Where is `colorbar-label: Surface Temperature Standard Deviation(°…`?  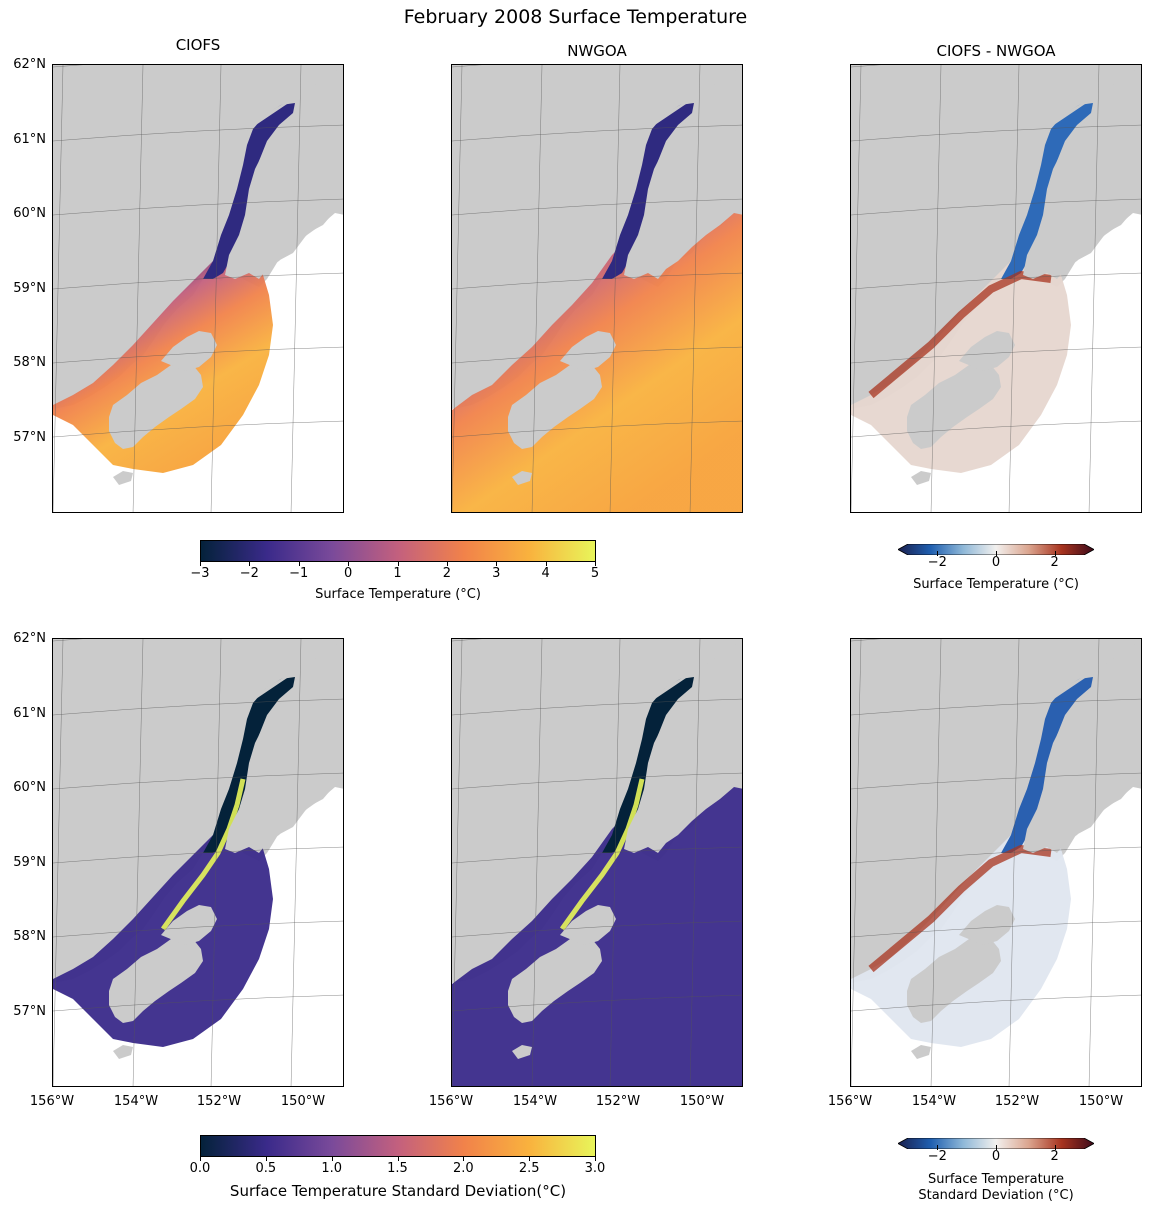
colorbar-label: Surface Temperature Standard Deviation(°… is located at coordinates (398, 1191).